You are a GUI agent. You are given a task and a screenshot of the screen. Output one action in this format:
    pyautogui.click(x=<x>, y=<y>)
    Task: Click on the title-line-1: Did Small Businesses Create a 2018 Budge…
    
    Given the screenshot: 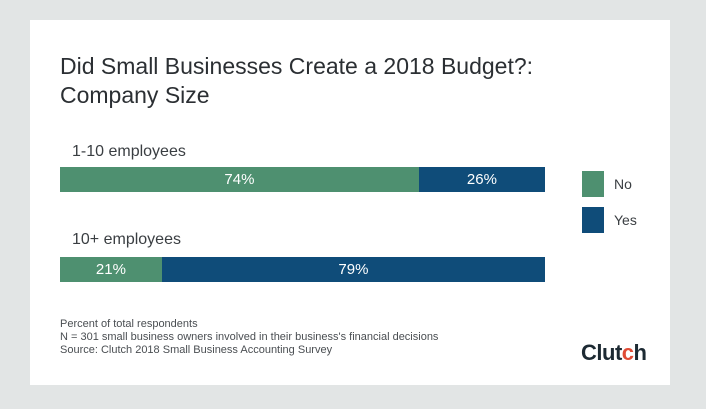 What is the action you would take?
    pyautogui.click(x=297, y=66)
    